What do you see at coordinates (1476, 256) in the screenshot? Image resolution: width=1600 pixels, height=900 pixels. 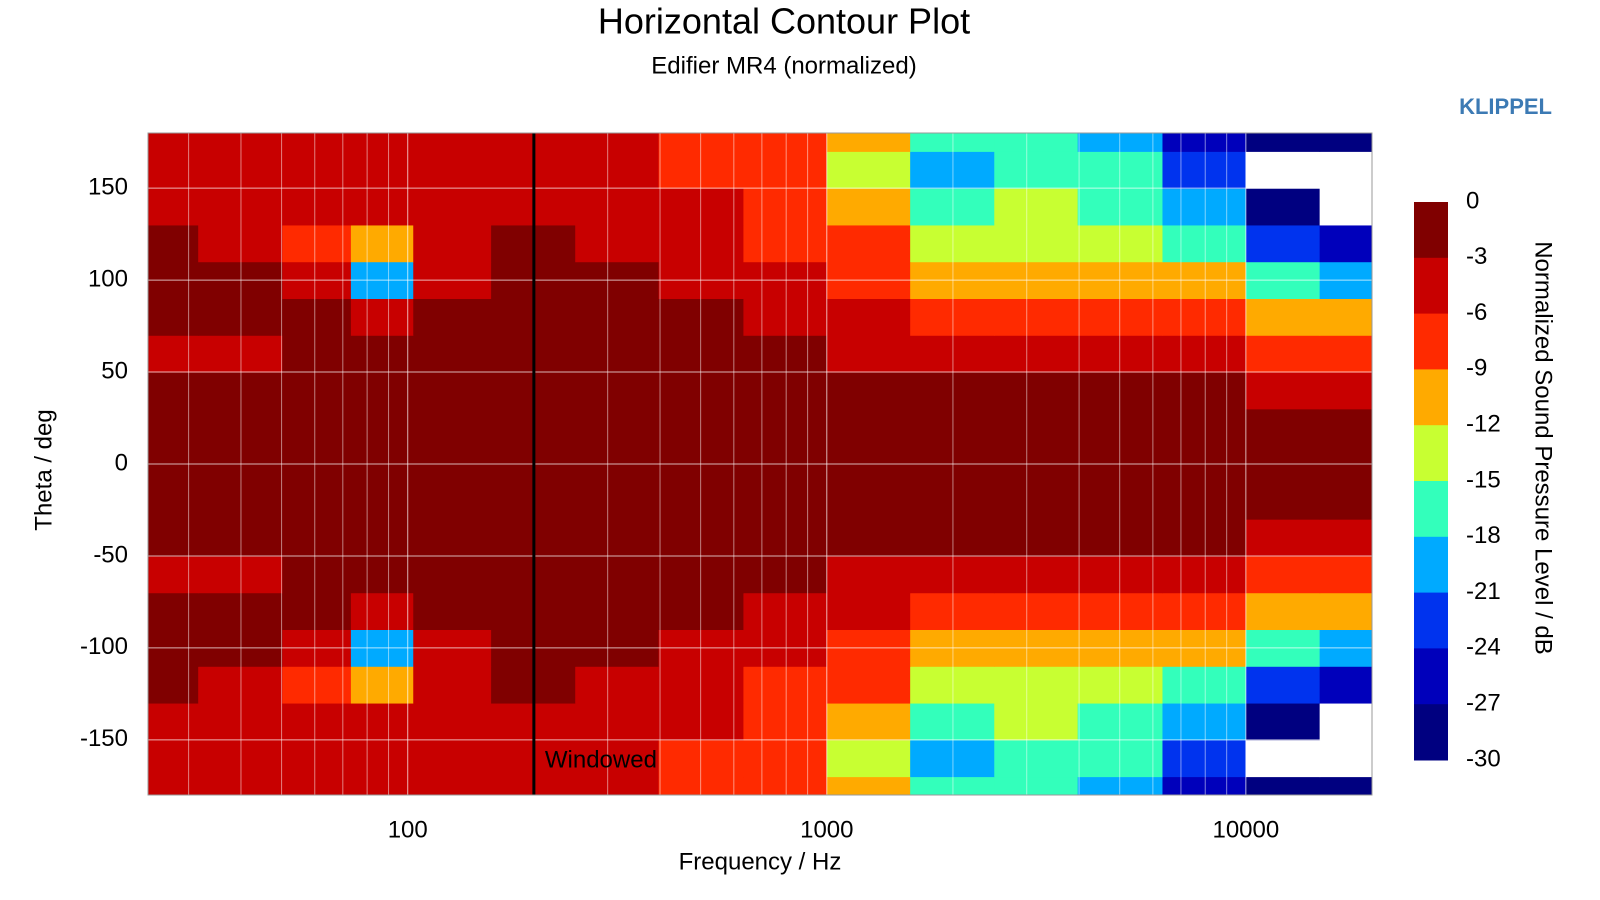 I see `colorbar-tick-label: -3` at bounding box center [1476, 256].